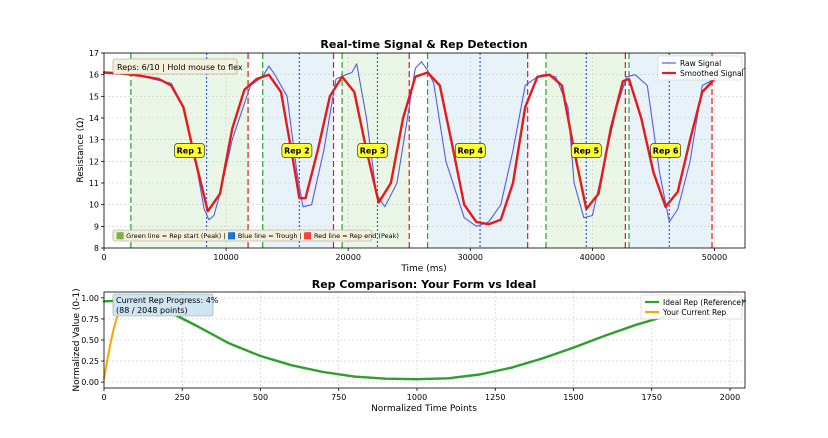 The width and height of the screenshot is (828, 438). Describe the element at coordinates (700, 63) in the screenshot. I see `legend-raw-label: Raw Signal` at that location.